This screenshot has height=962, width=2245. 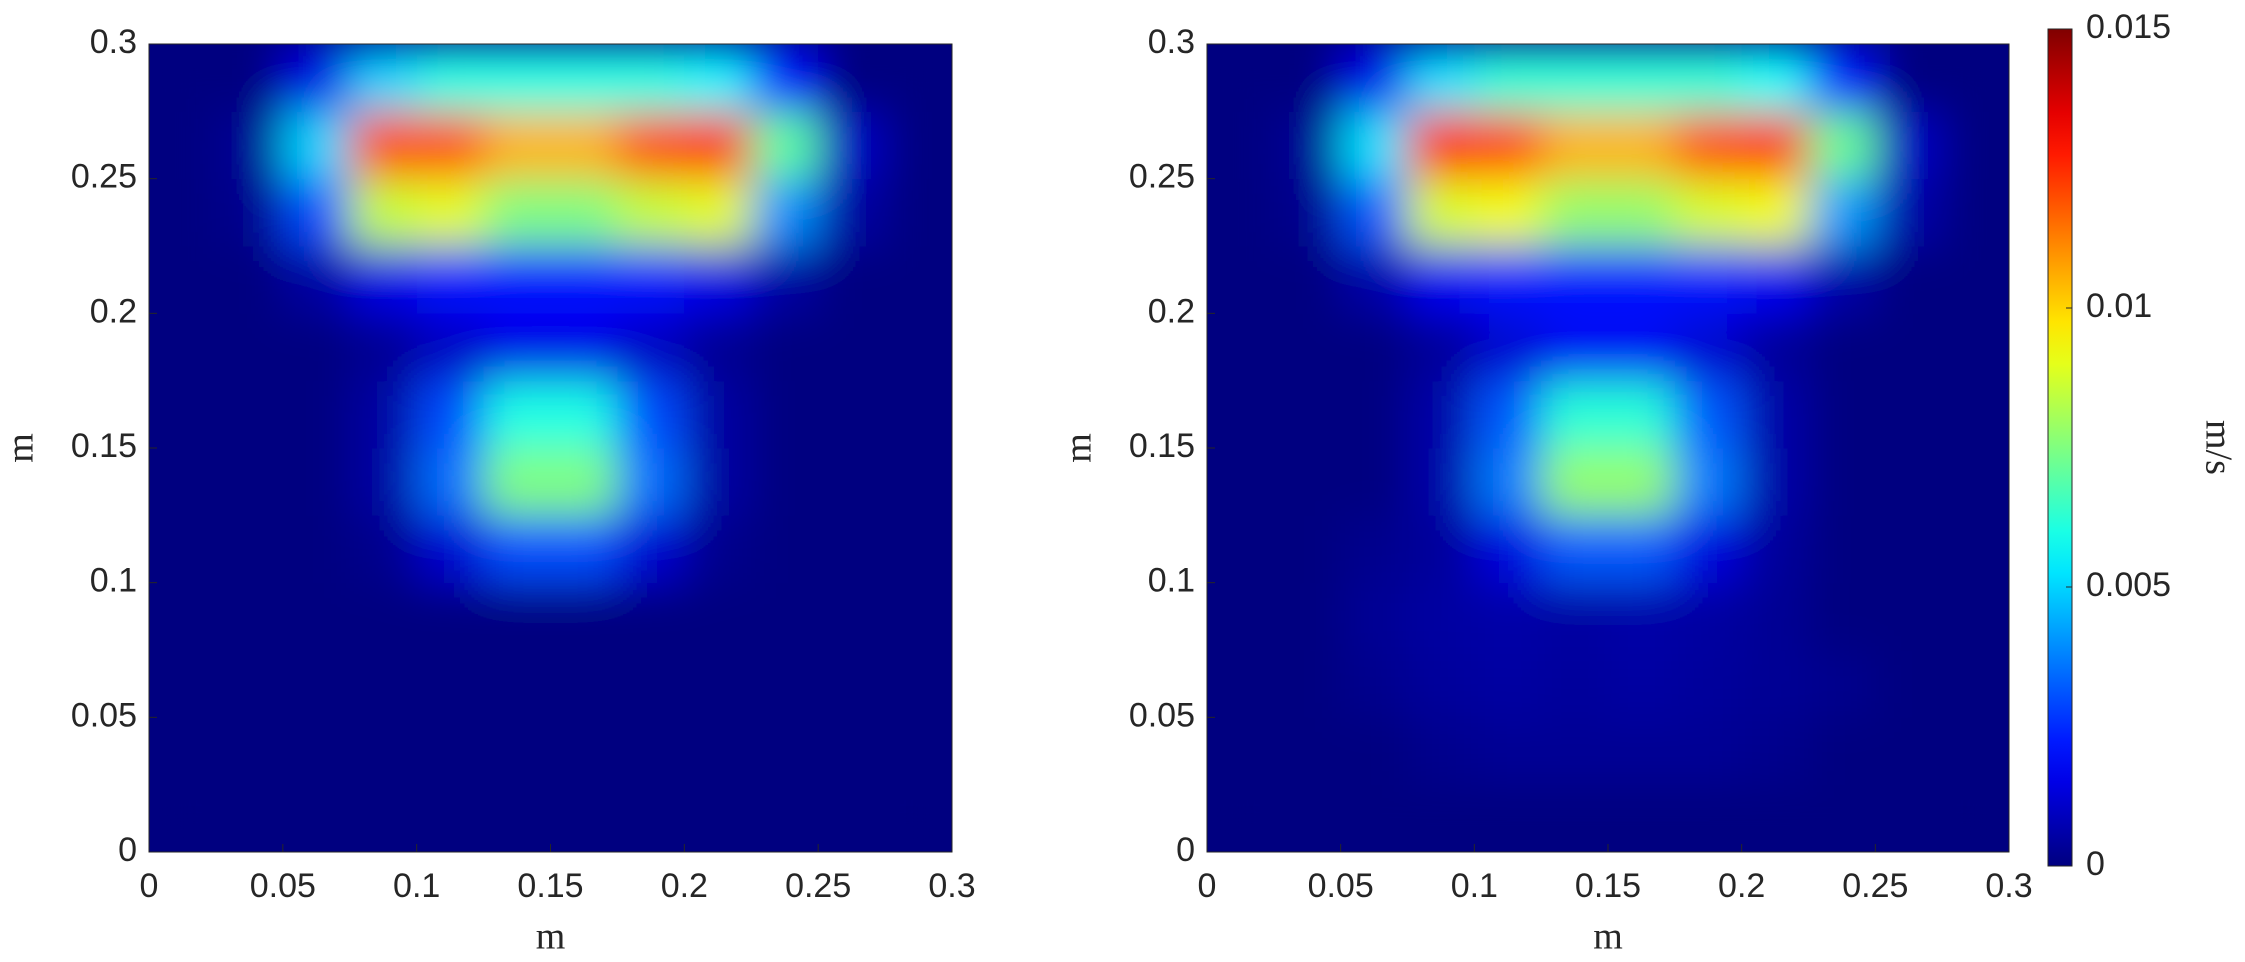 What do you see at coordinates (104, 715) in the screenshot?
I see `y-tick-label: 0.05` at bounding box center [104, 715].